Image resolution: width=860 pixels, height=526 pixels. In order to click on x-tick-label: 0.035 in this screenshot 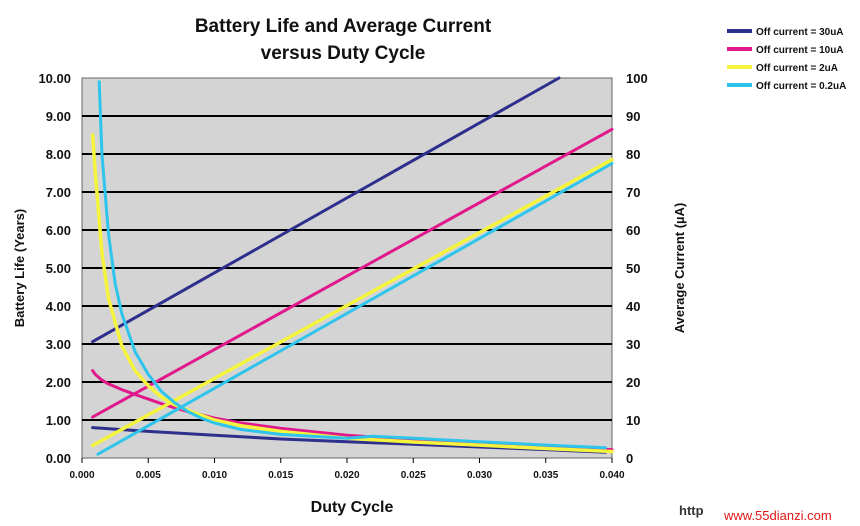, I will do `click(545, 475)`.